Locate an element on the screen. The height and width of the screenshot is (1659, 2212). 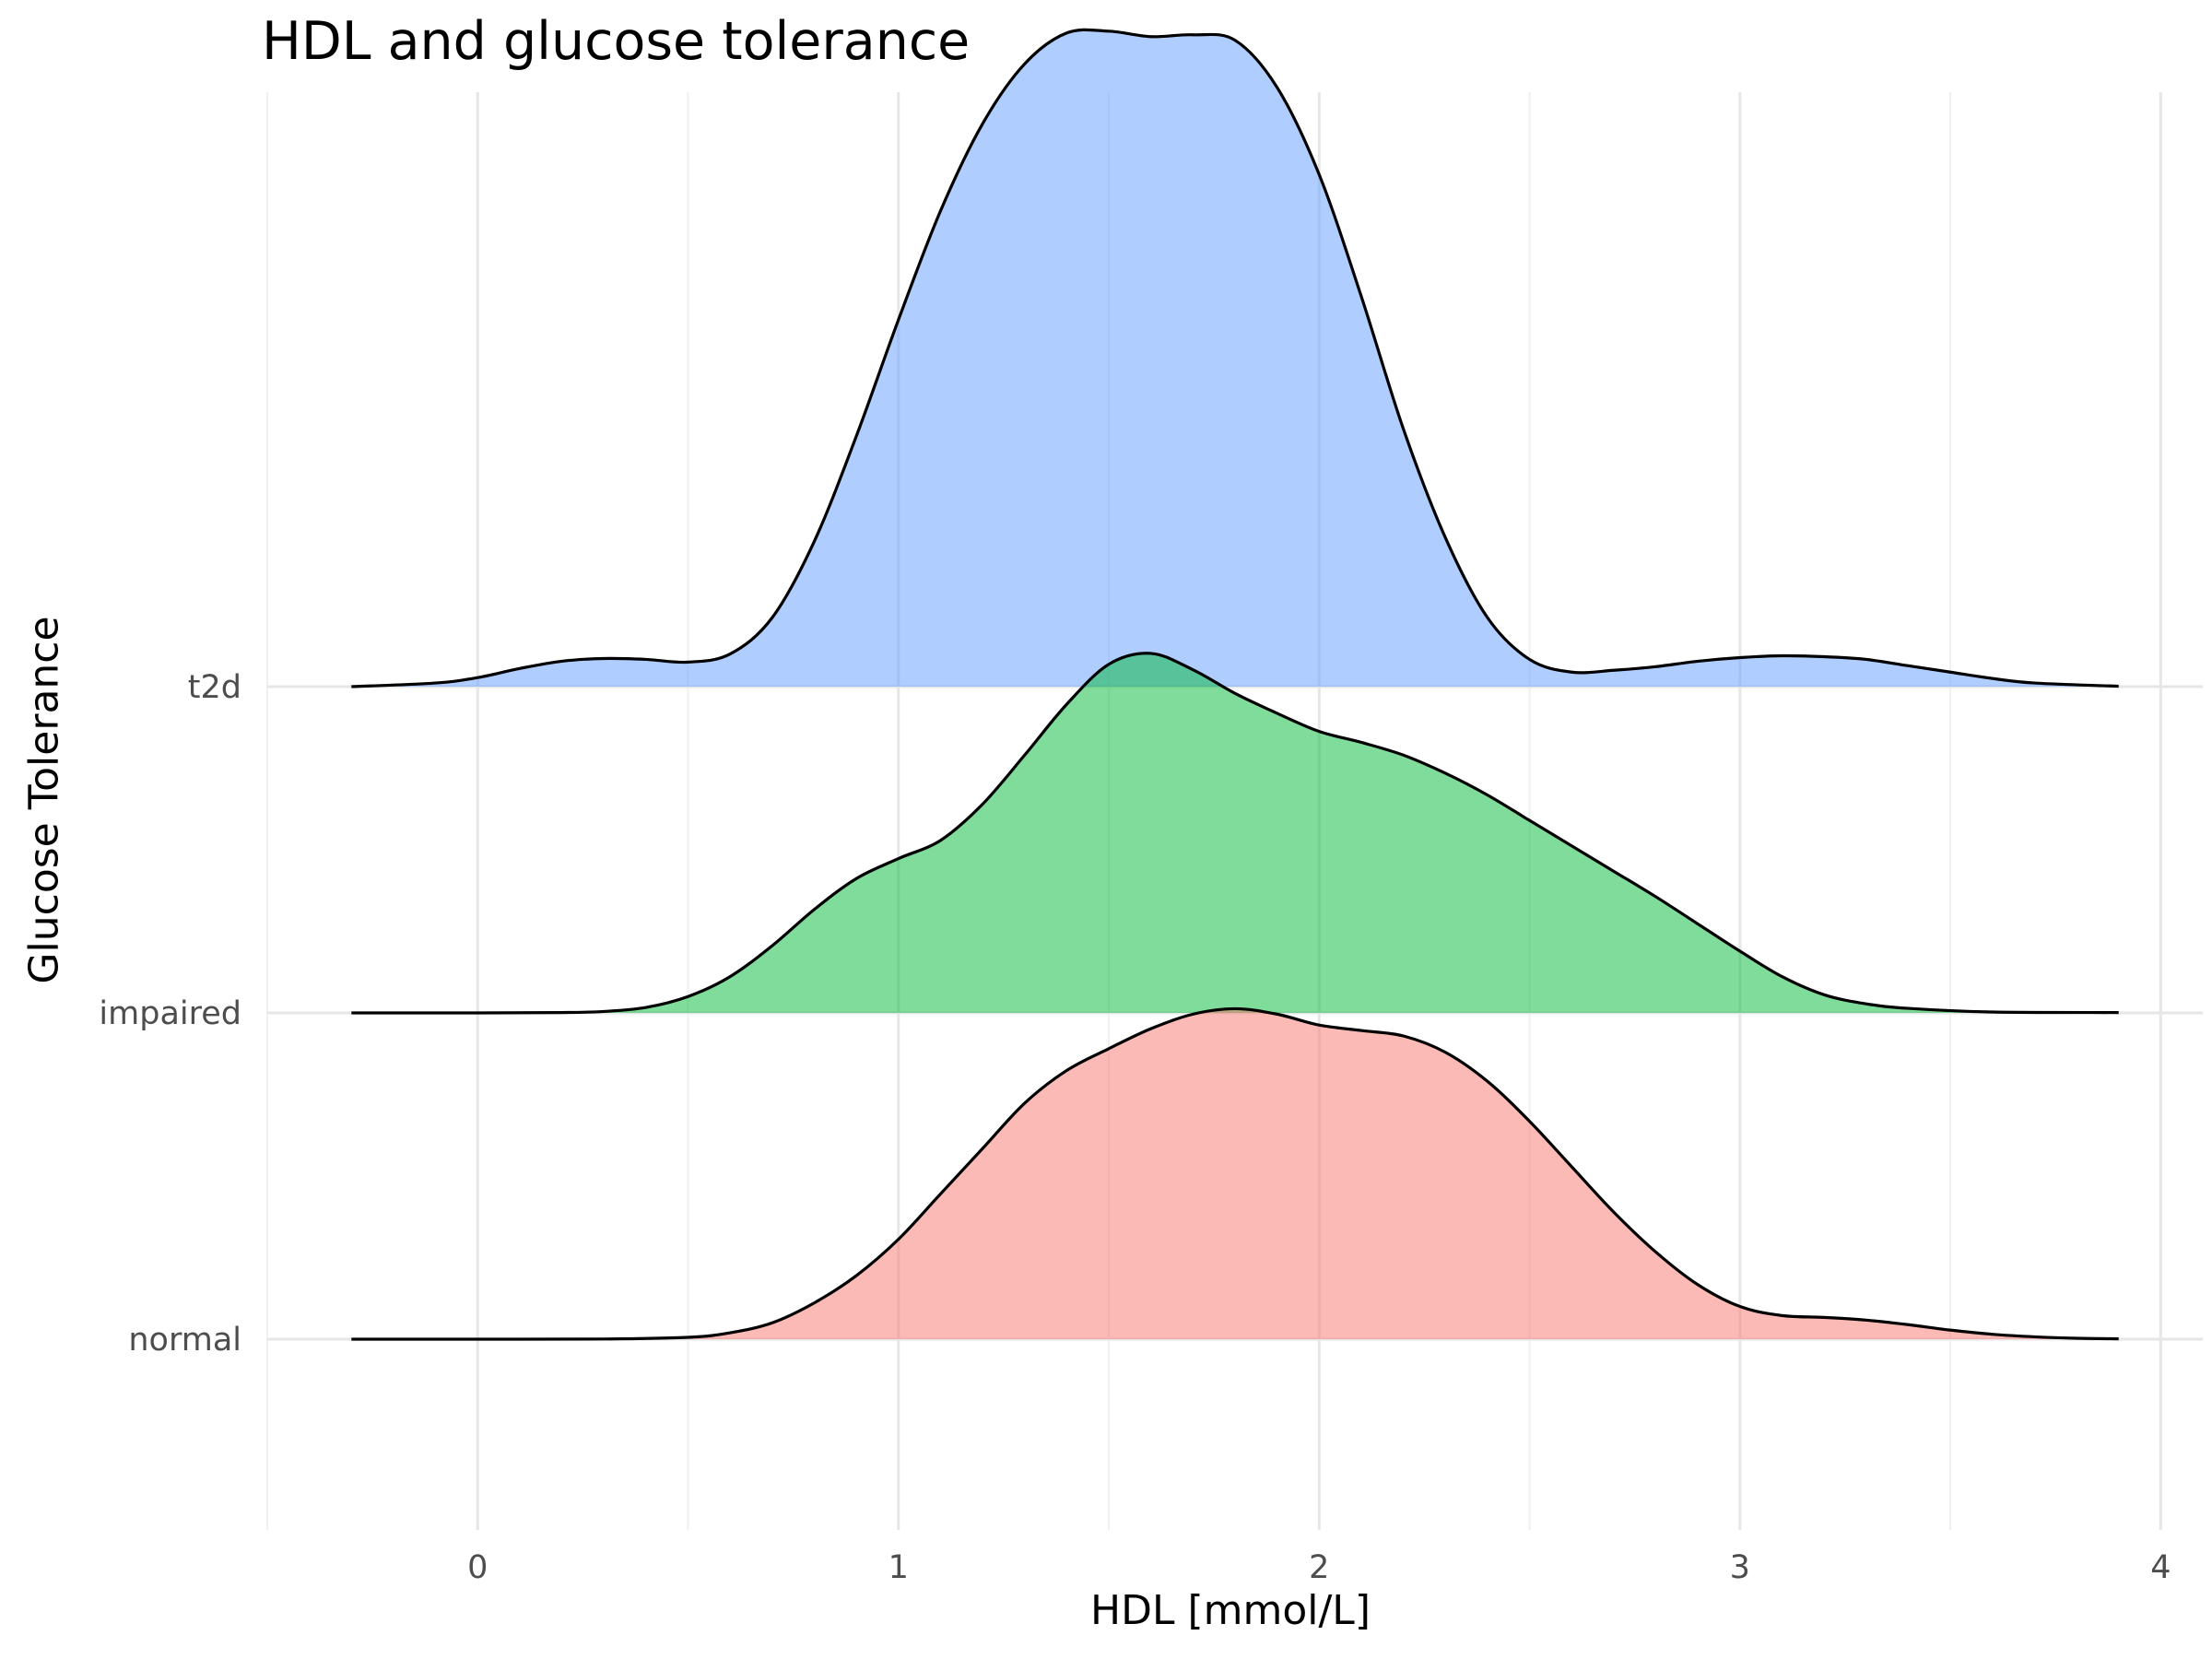
x-tick-label: 1 is located at coordinates (898, 1567).